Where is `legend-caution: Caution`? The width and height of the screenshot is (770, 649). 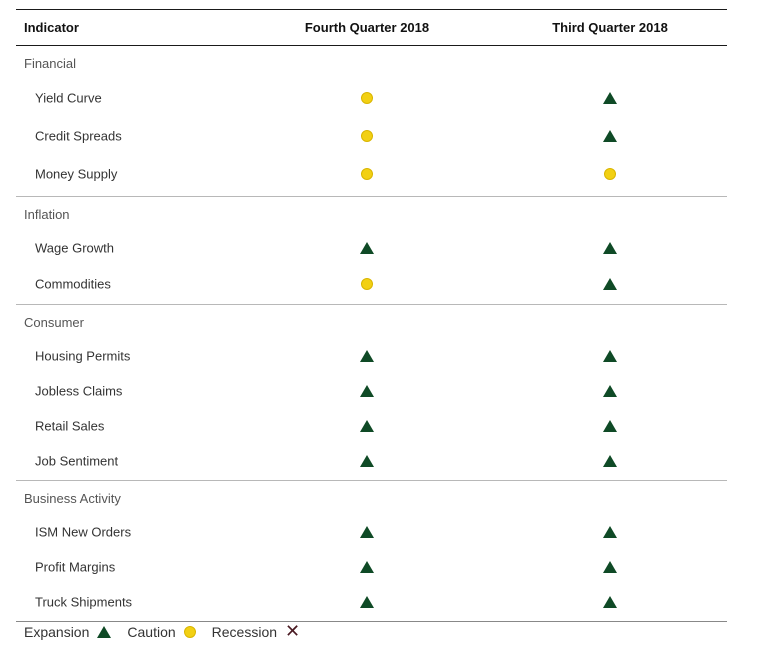 legend-caution: Caution is located at coordinates (161, 632).